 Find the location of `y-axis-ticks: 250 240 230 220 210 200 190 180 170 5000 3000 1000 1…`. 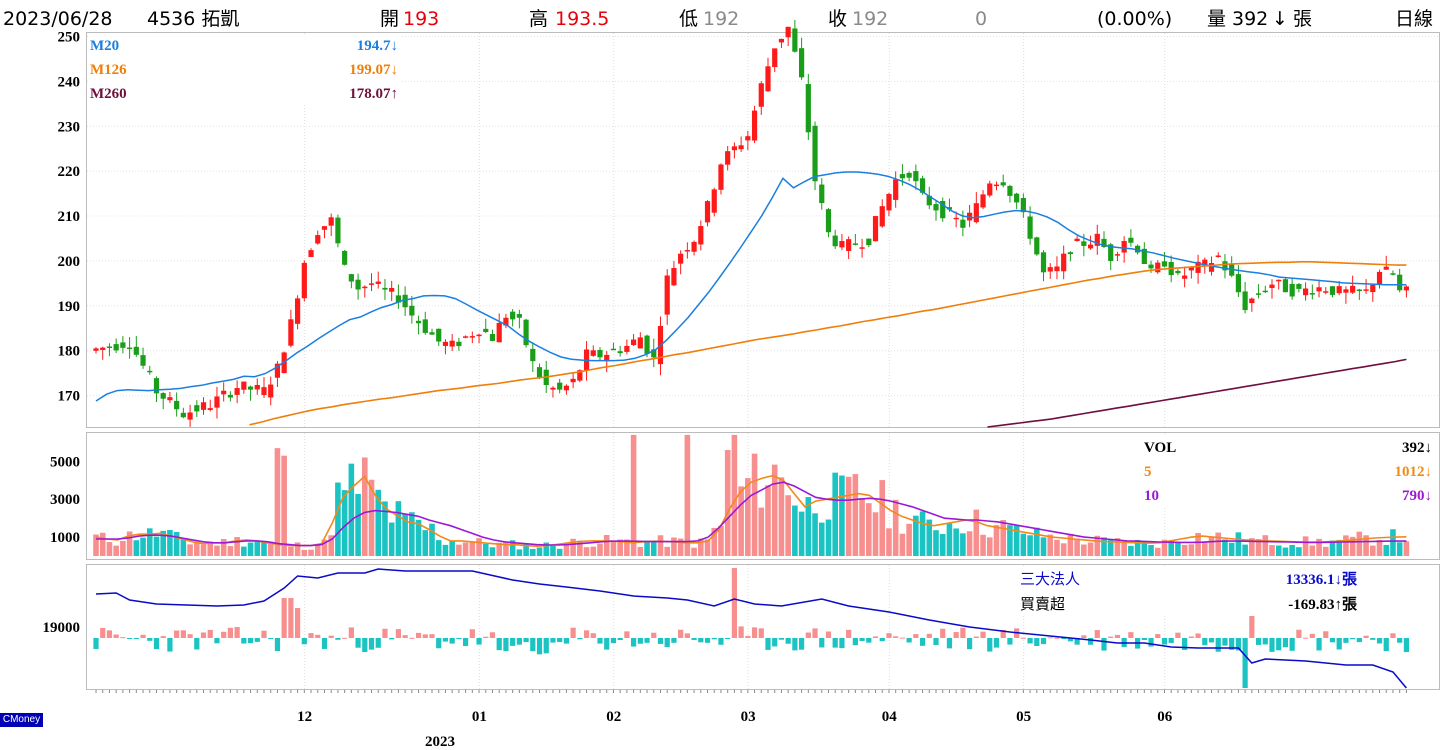

y-axis-ticks: 250 240 230 220 210 200 190 180 170 5000 3000 1000 1… is located at coordinates (62, 332).